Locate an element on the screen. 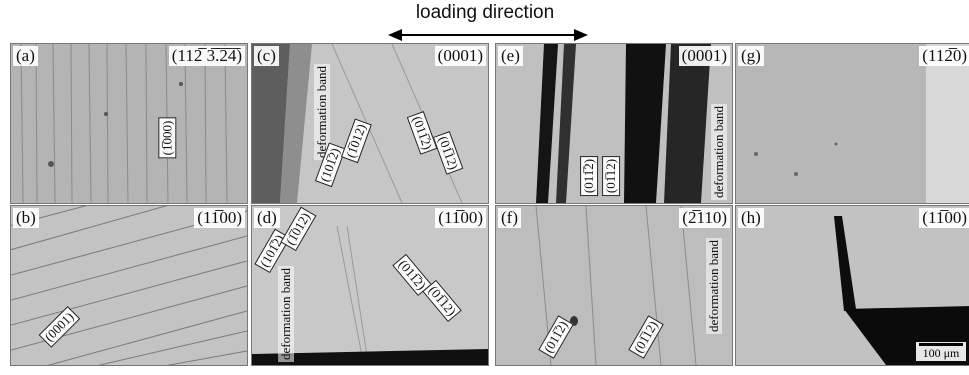 This screenshot has width=969, height=375. loading-direction-label: loading direction is located at coordinates (485, 12).